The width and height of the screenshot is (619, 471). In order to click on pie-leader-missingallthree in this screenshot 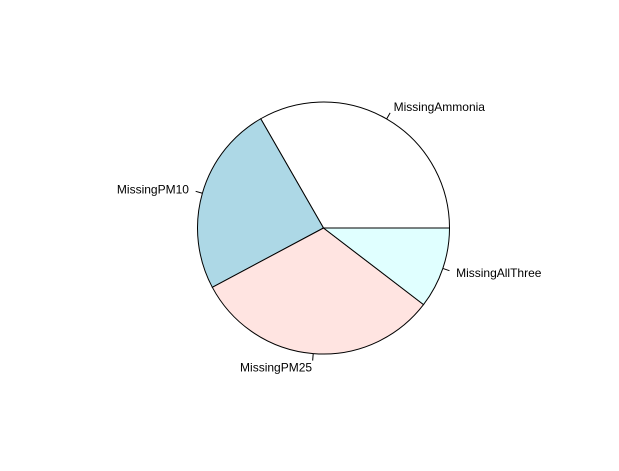, I will do `click(446, 269)`.